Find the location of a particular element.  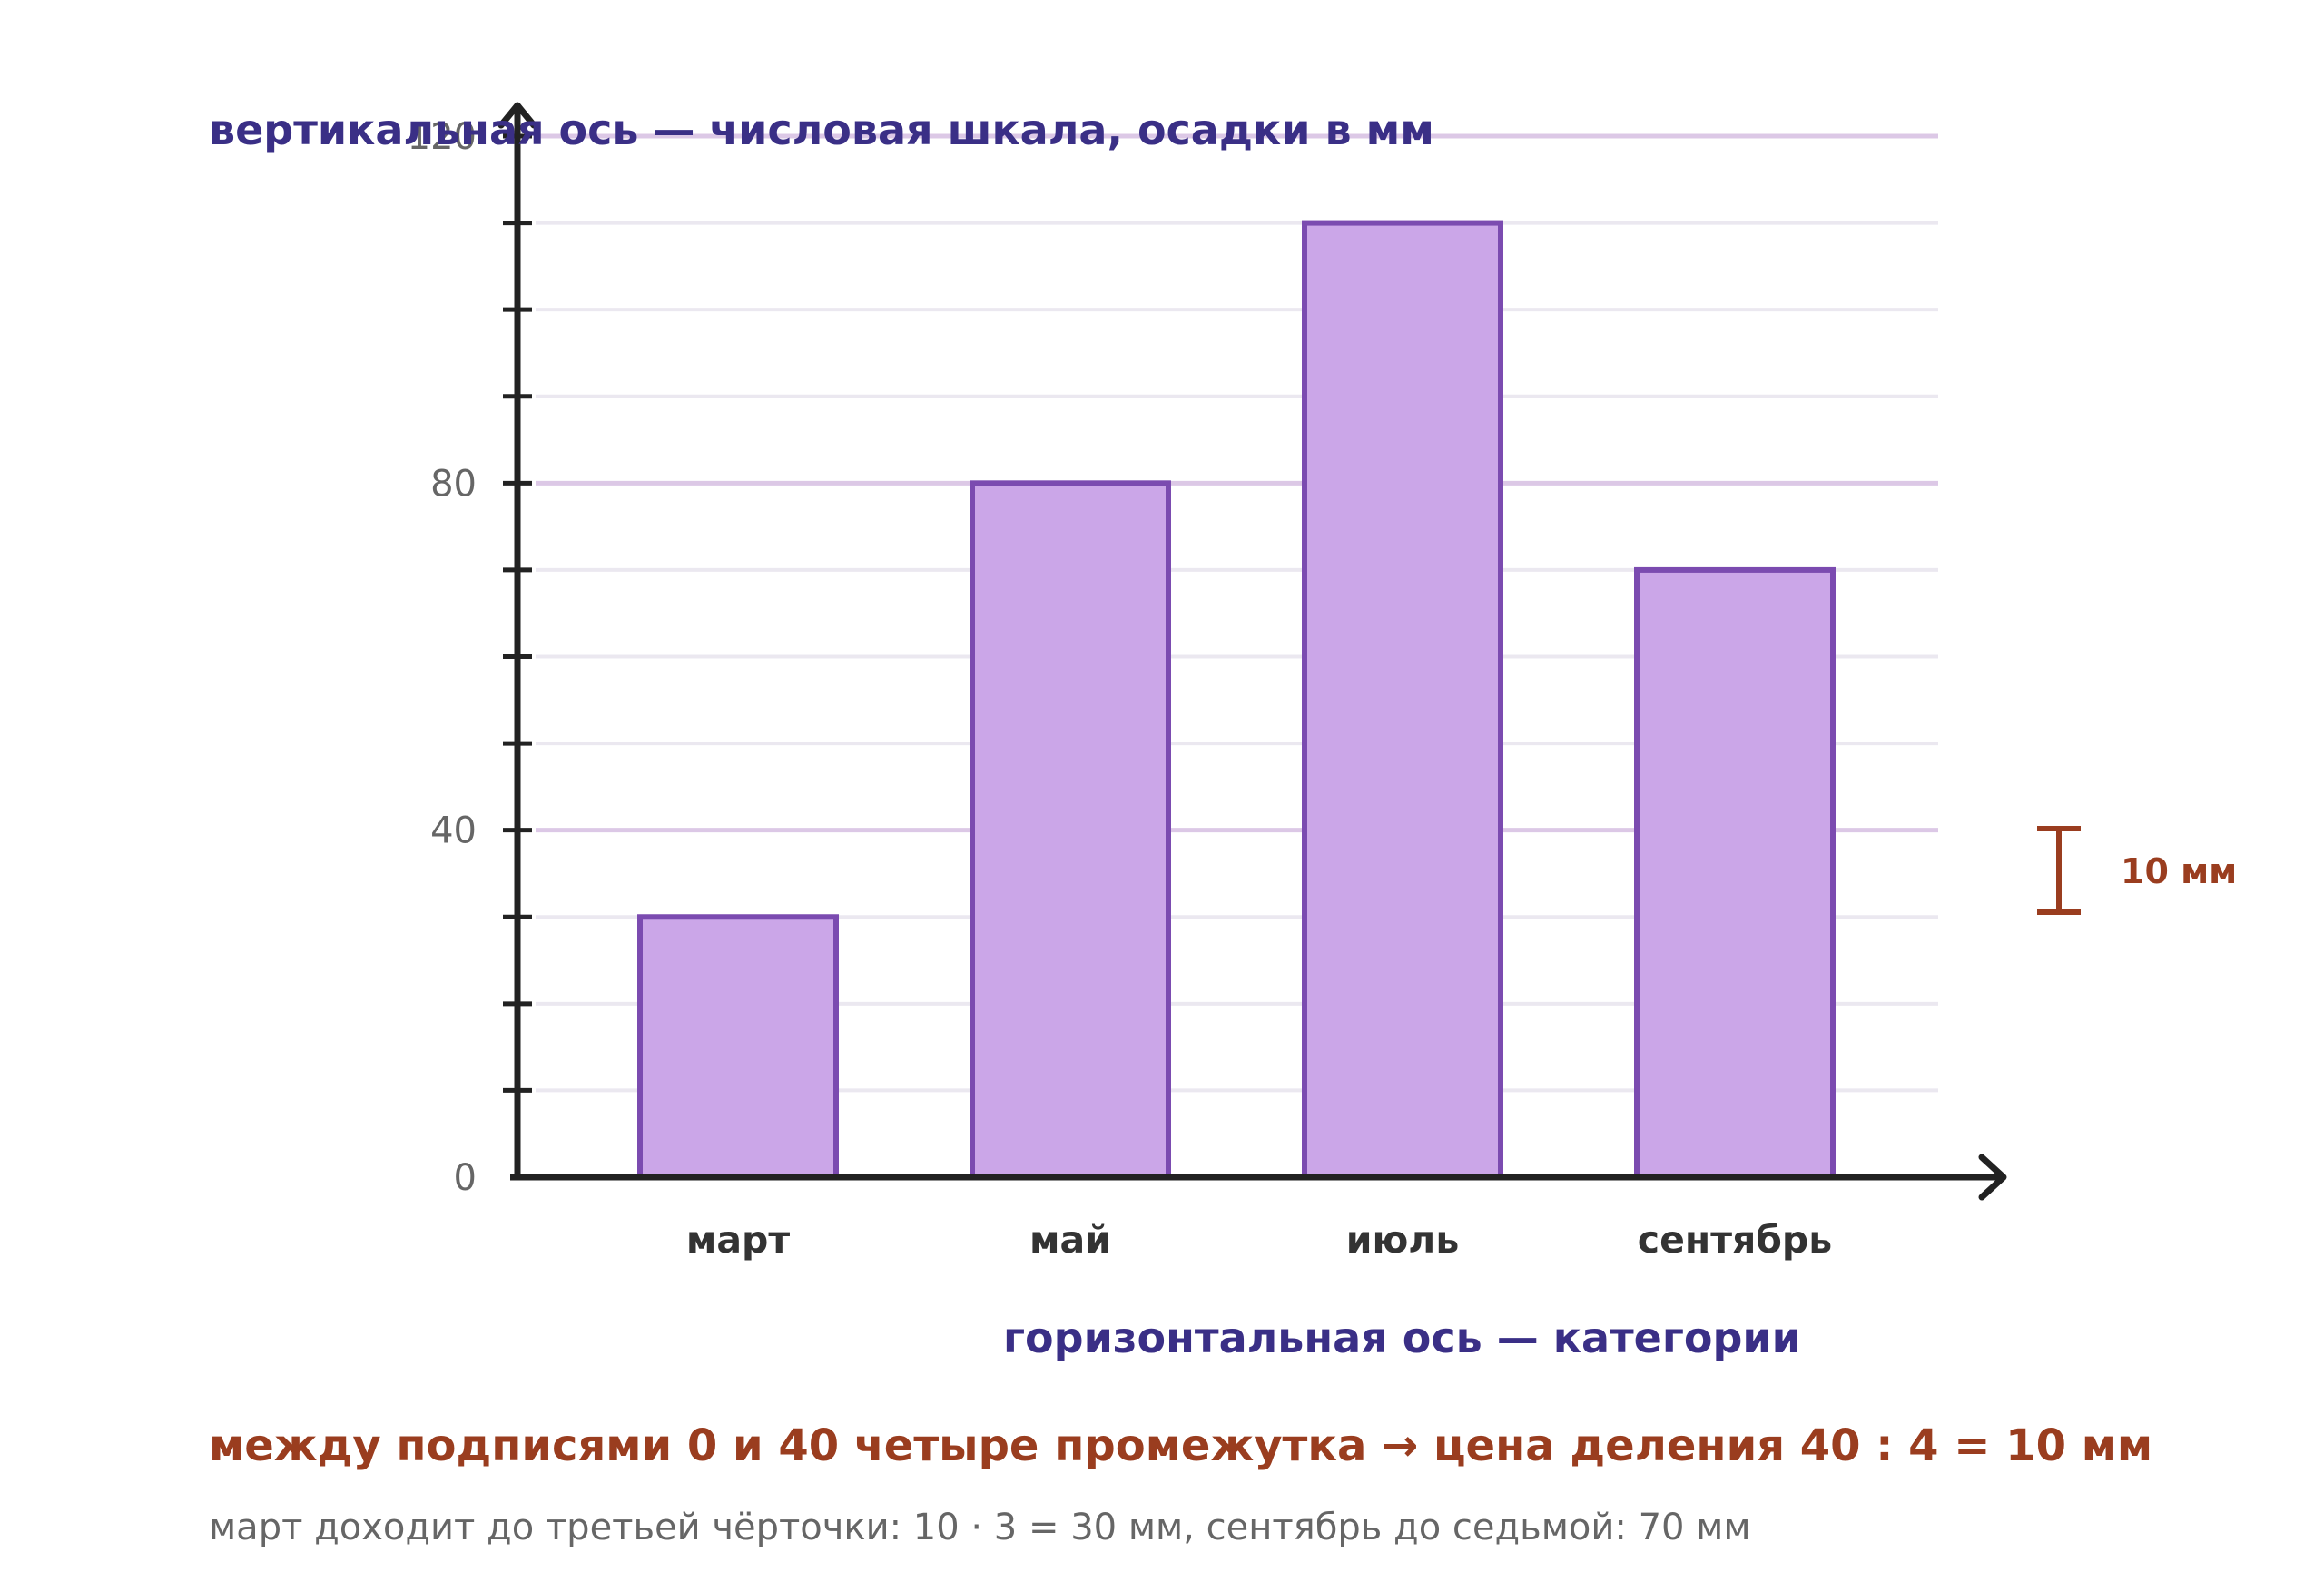

y-tick-label: 40 is located at coordinates (453, 831).